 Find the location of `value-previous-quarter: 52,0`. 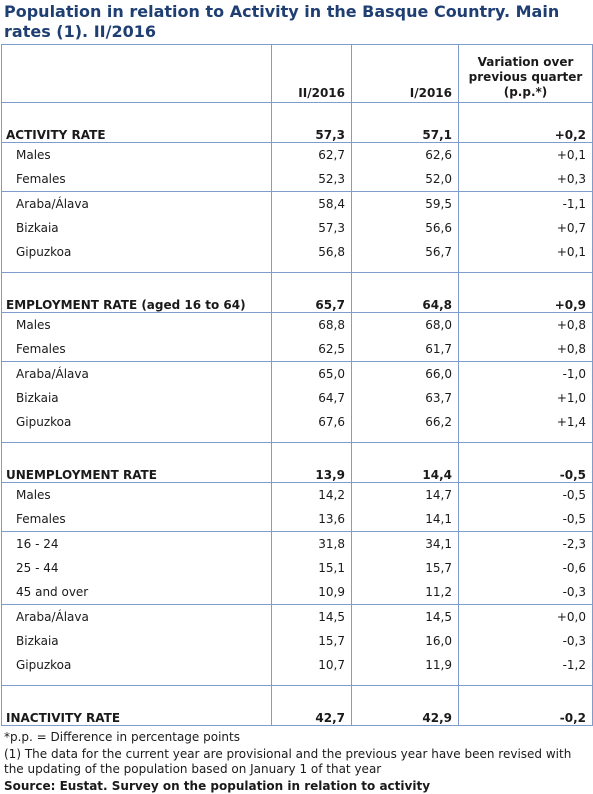

value-previous-quarter: 52,0 is located at coordinates (405, 179).